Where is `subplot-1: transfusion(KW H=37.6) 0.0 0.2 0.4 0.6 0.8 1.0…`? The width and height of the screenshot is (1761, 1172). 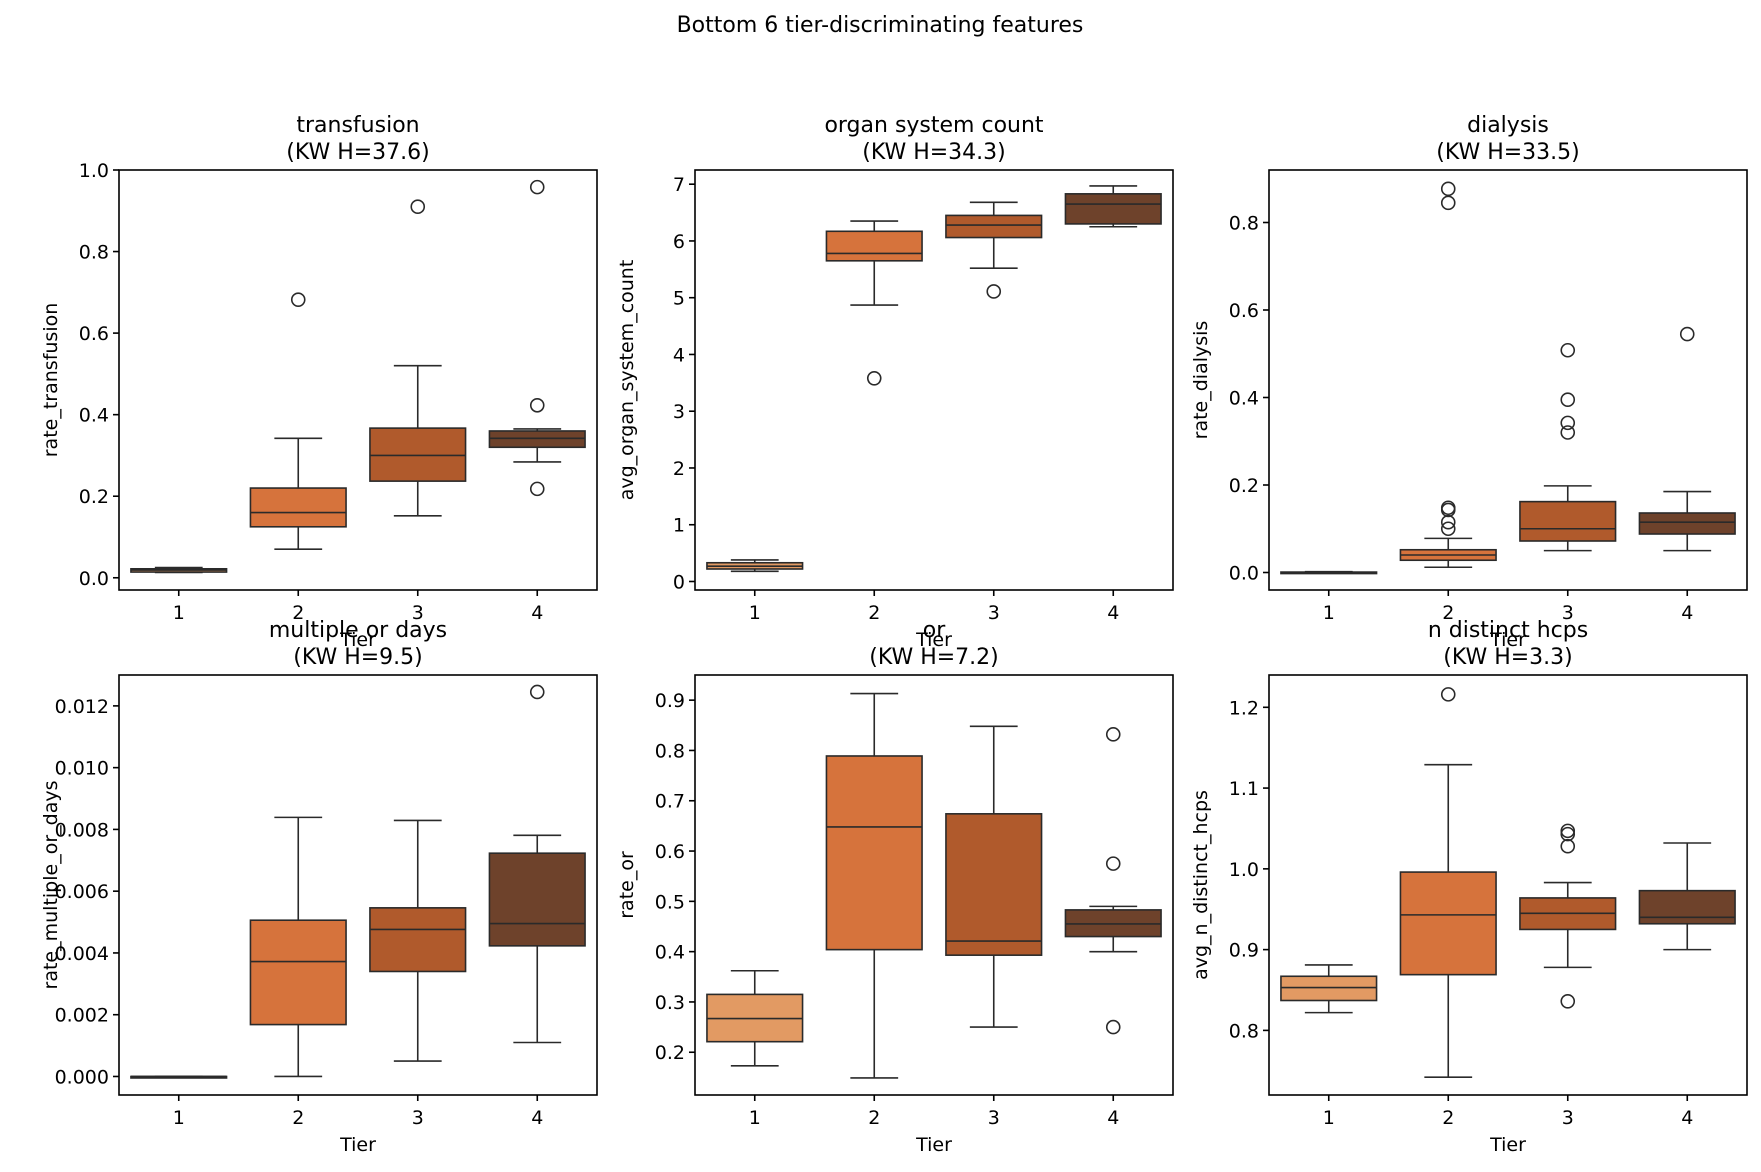
subplot-1: transfusion(KW H=37.6) 0.0 0.2 0.4 0.6 0.8 1.0… is located at coordinates (319, 382).